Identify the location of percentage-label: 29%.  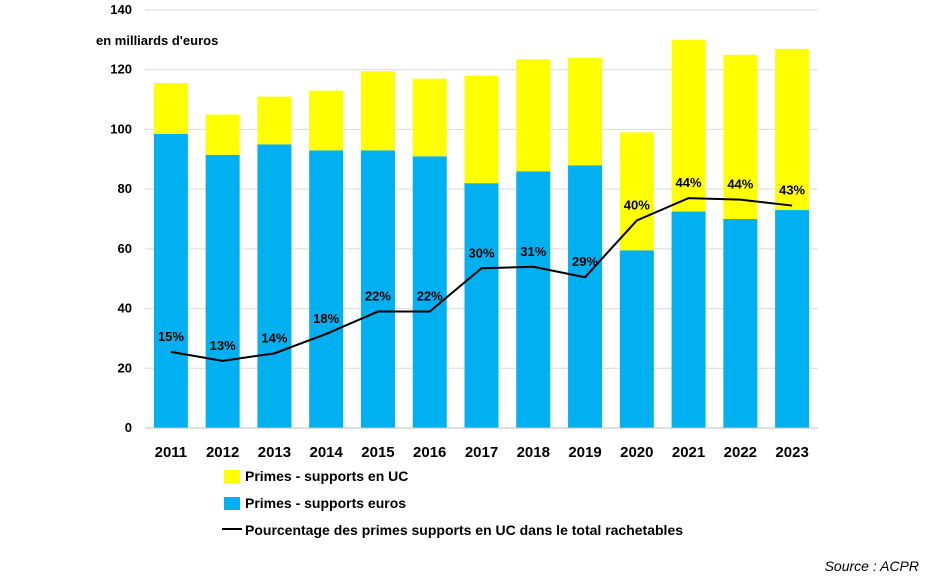
(585, 261).